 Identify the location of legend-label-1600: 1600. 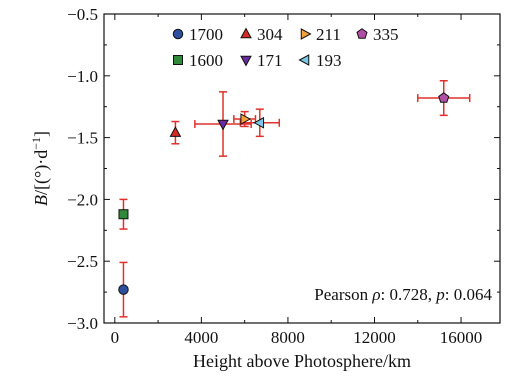
(206, 60).